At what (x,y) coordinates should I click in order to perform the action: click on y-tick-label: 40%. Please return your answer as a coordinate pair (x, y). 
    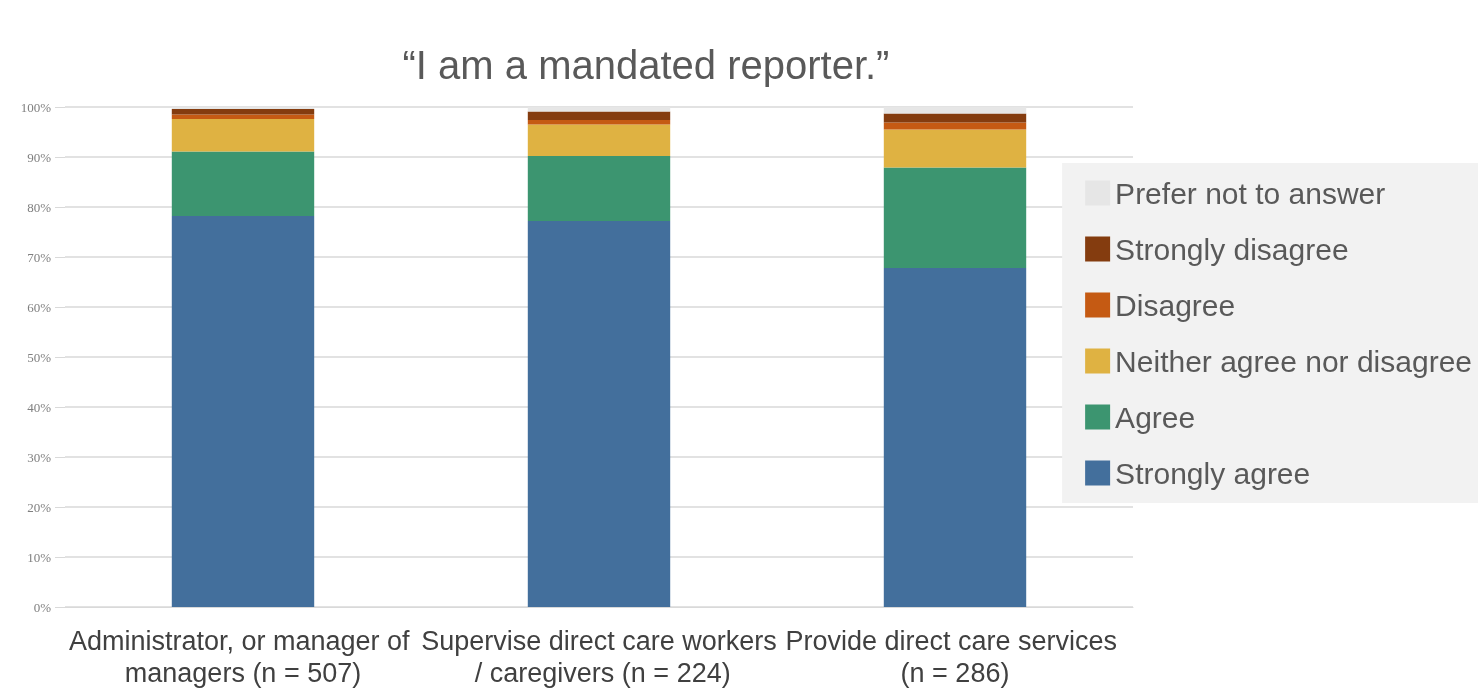
    Looking at the image, I should click on (39, 407).